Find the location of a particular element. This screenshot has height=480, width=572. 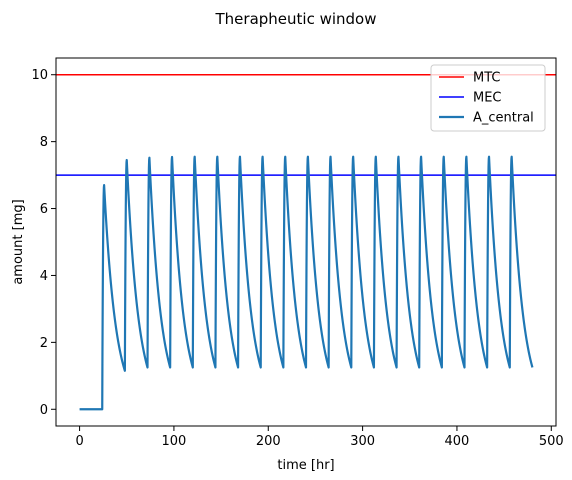

chart-title: Therapheutic window is located at coordinates (296, 19).